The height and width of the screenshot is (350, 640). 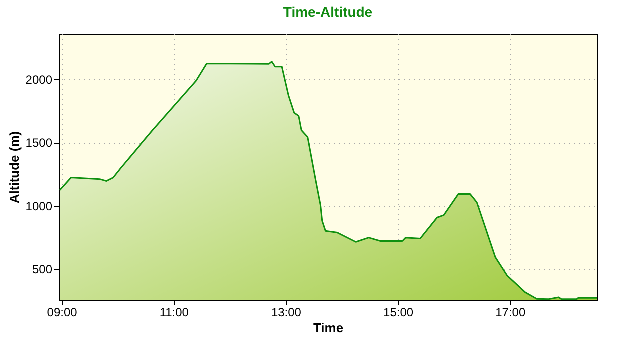 I want to click on x-tick-label: 11:00, so click(x=175, y=313).